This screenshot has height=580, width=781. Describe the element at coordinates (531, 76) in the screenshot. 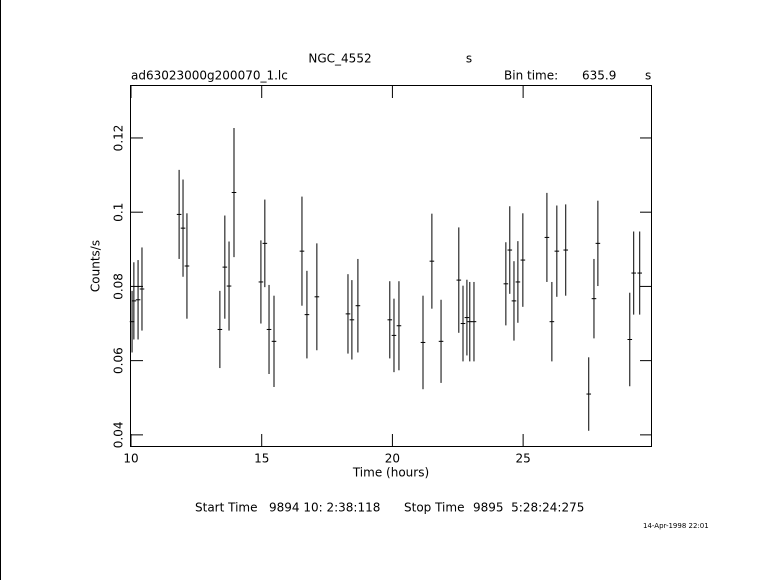

I see `bin-time-label: Bin time:` at that location.